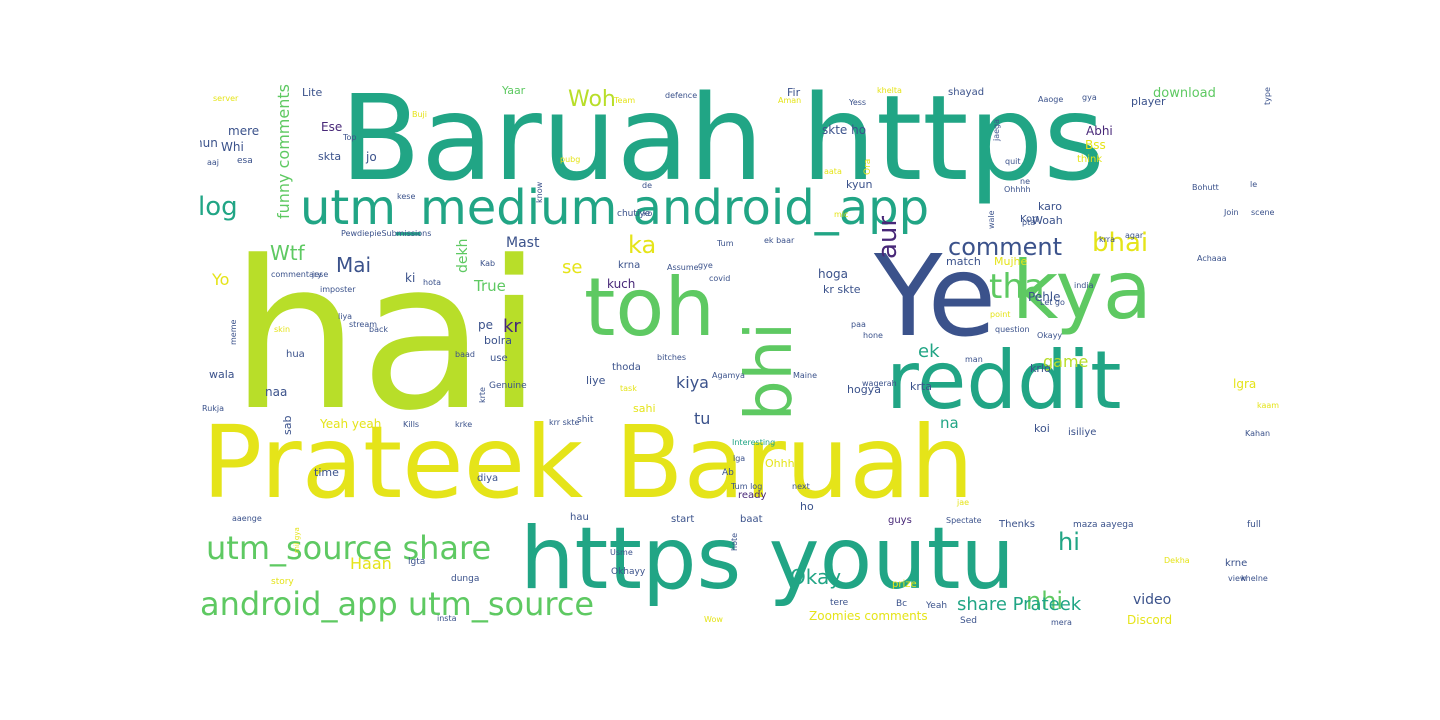  I want to click on word: mic, so click(841, 214).